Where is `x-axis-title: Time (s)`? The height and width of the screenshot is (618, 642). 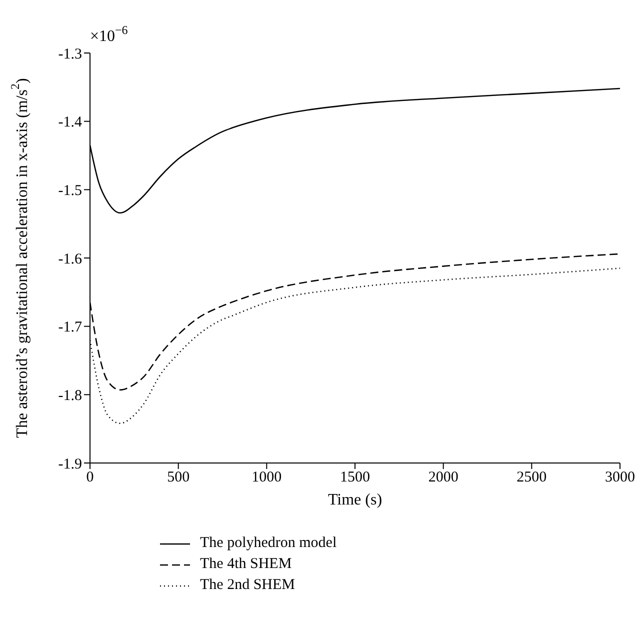 x-axis-title: Time (s) is located at coordinates (355, 499).